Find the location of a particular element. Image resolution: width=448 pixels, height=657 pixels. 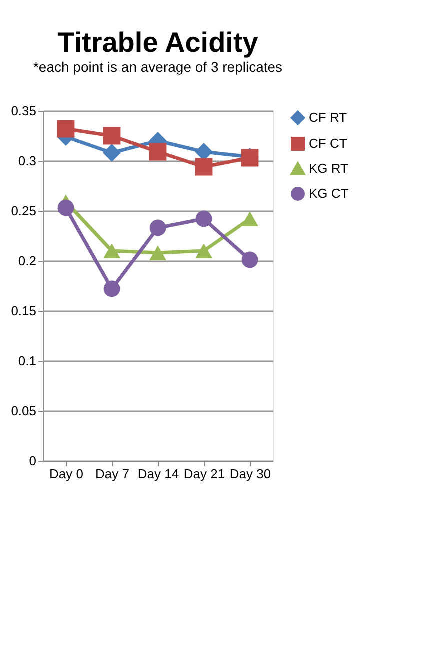

y-tick-label: 0.1 is located at coordinates (27, 361).